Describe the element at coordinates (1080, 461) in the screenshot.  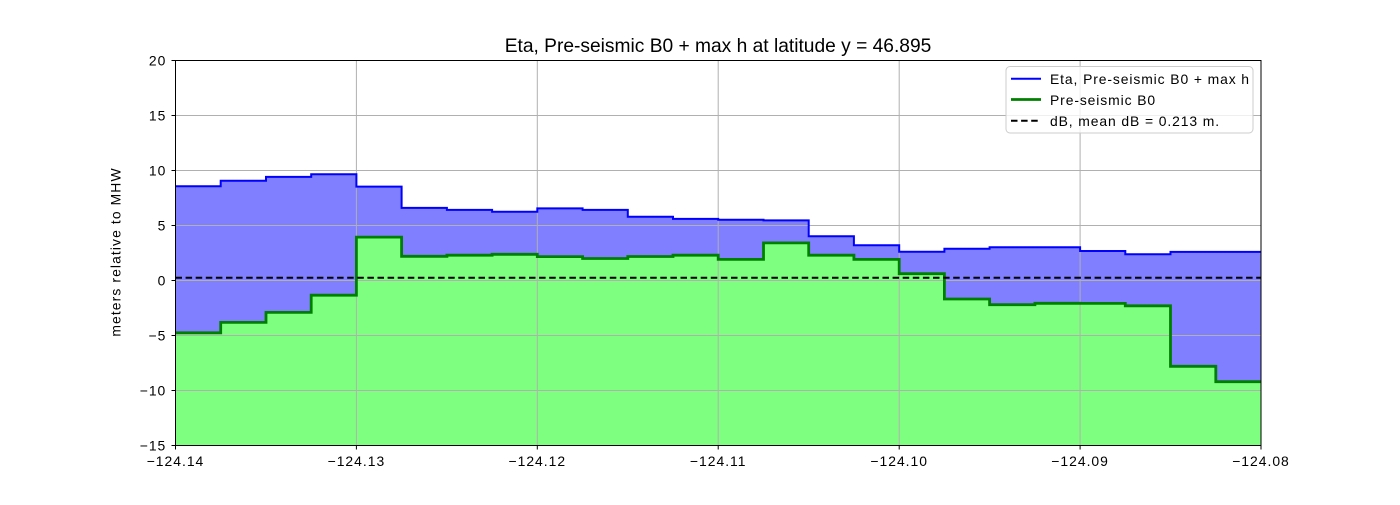
I see `svg-text: −124.09` at that location.